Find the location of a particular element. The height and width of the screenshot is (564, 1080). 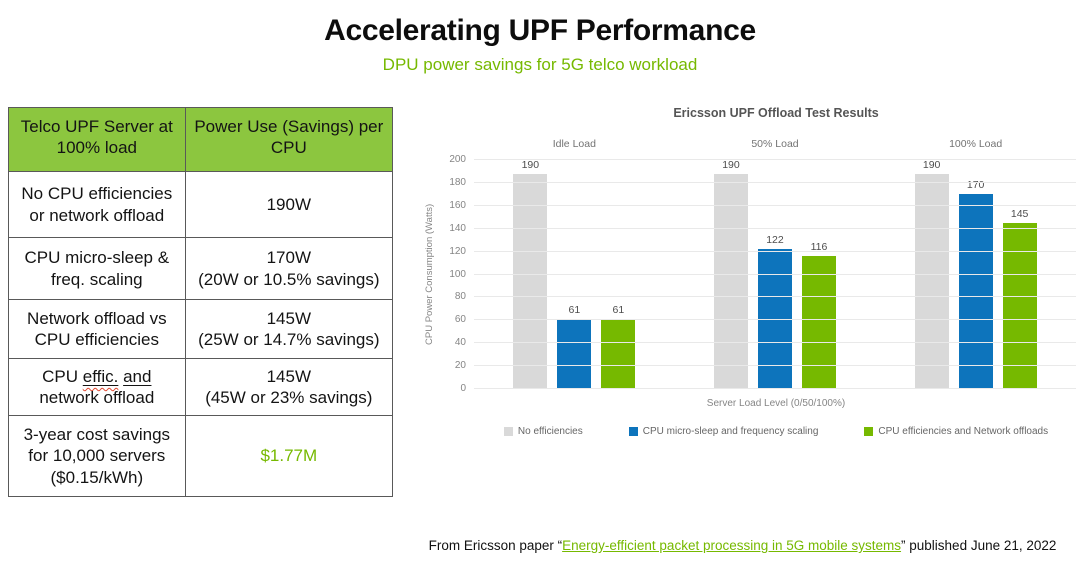

label-text: network offload is located at coordinates (97, 397).